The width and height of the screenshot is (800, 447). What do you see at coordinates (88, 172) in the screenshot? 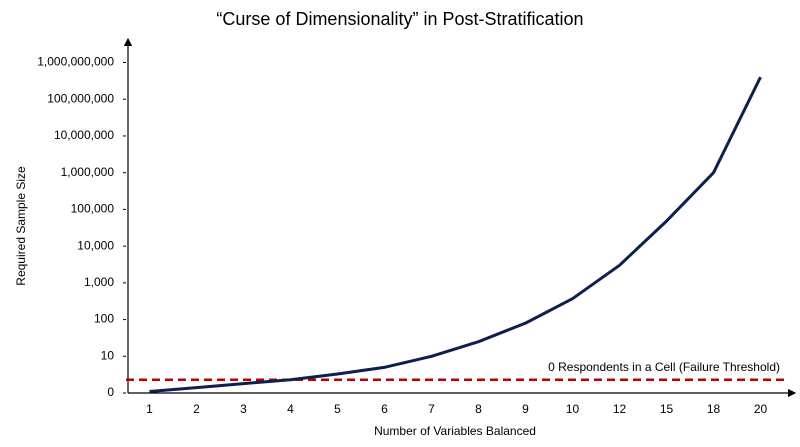
I see `y-tick-label: 1,000,000` at bounding box center [88, 172].